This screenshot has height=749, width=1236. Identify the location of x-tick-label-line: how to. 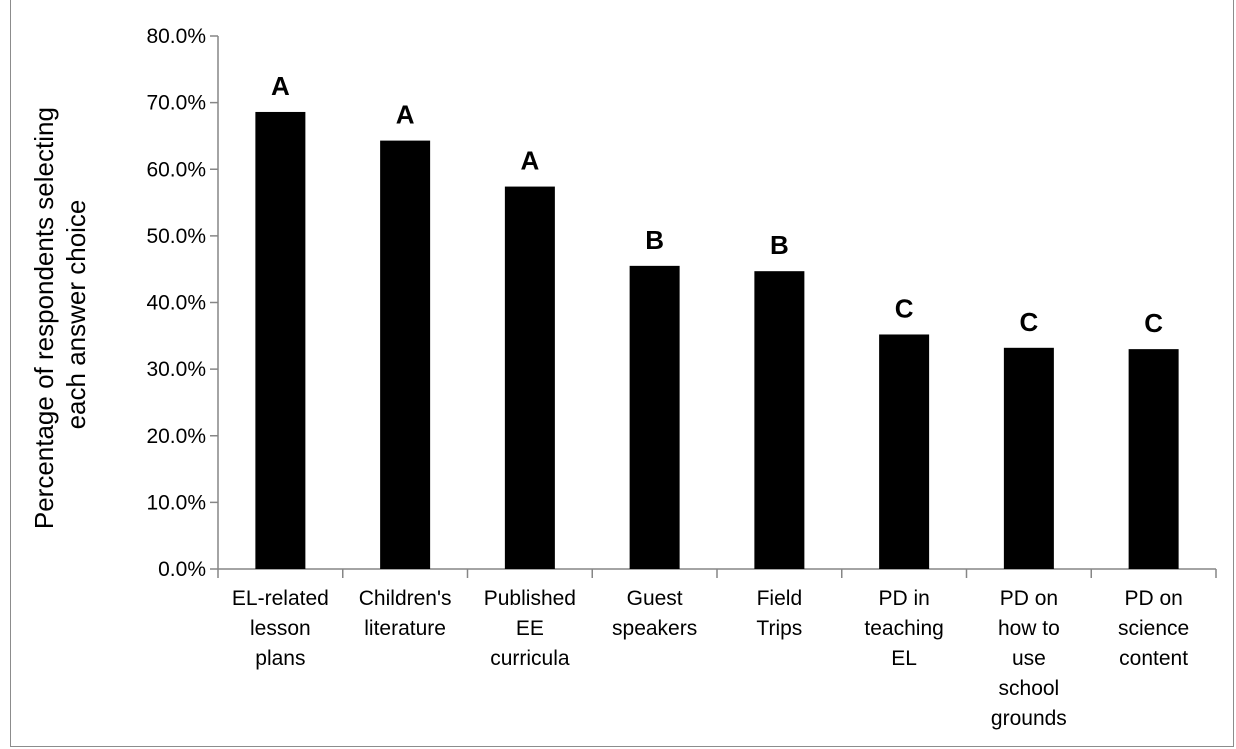
(1029, 628).